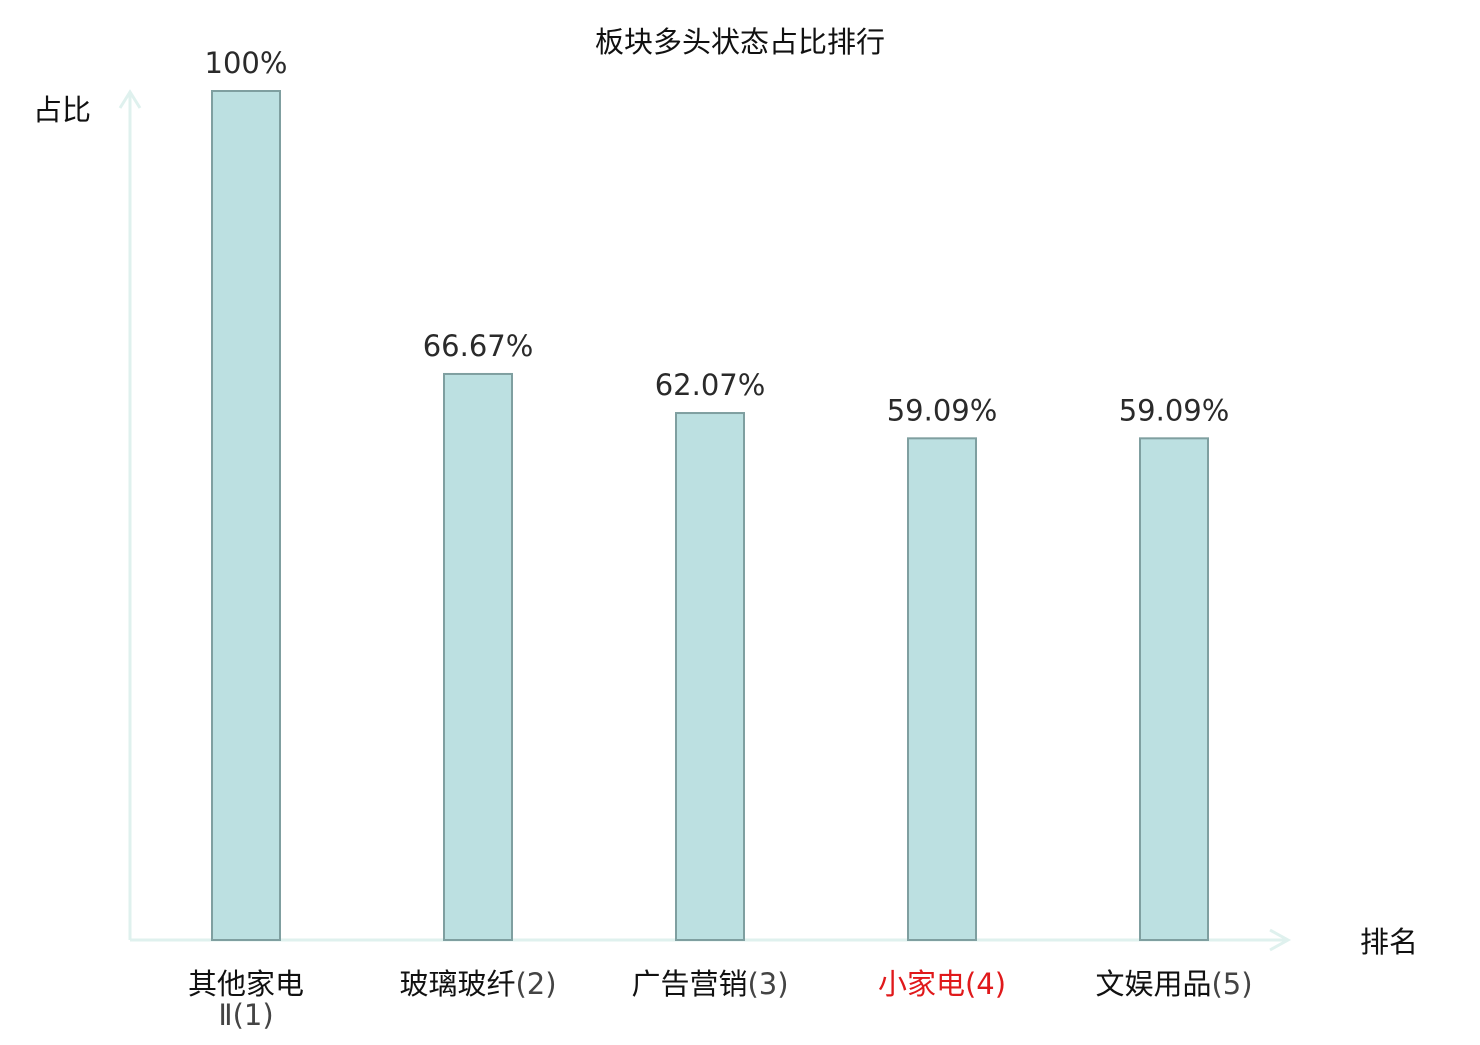 The image size is (1480, 1045). Describe the element at coordinates (1280, 940) in the screenshot. I see `x-axis-arrow` at that location.